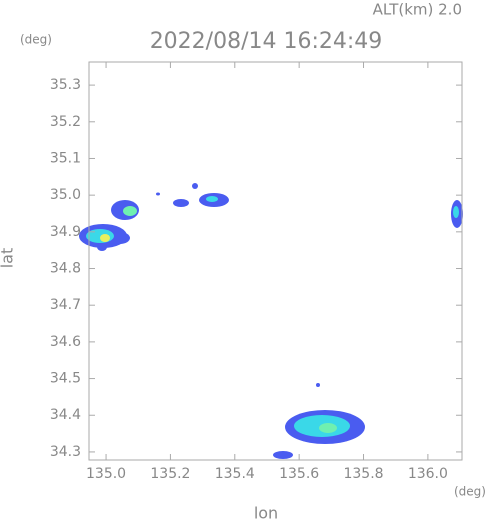 The image size is (491, 521). I want to click on y-tick-label: 34.6, so click(65, 342).